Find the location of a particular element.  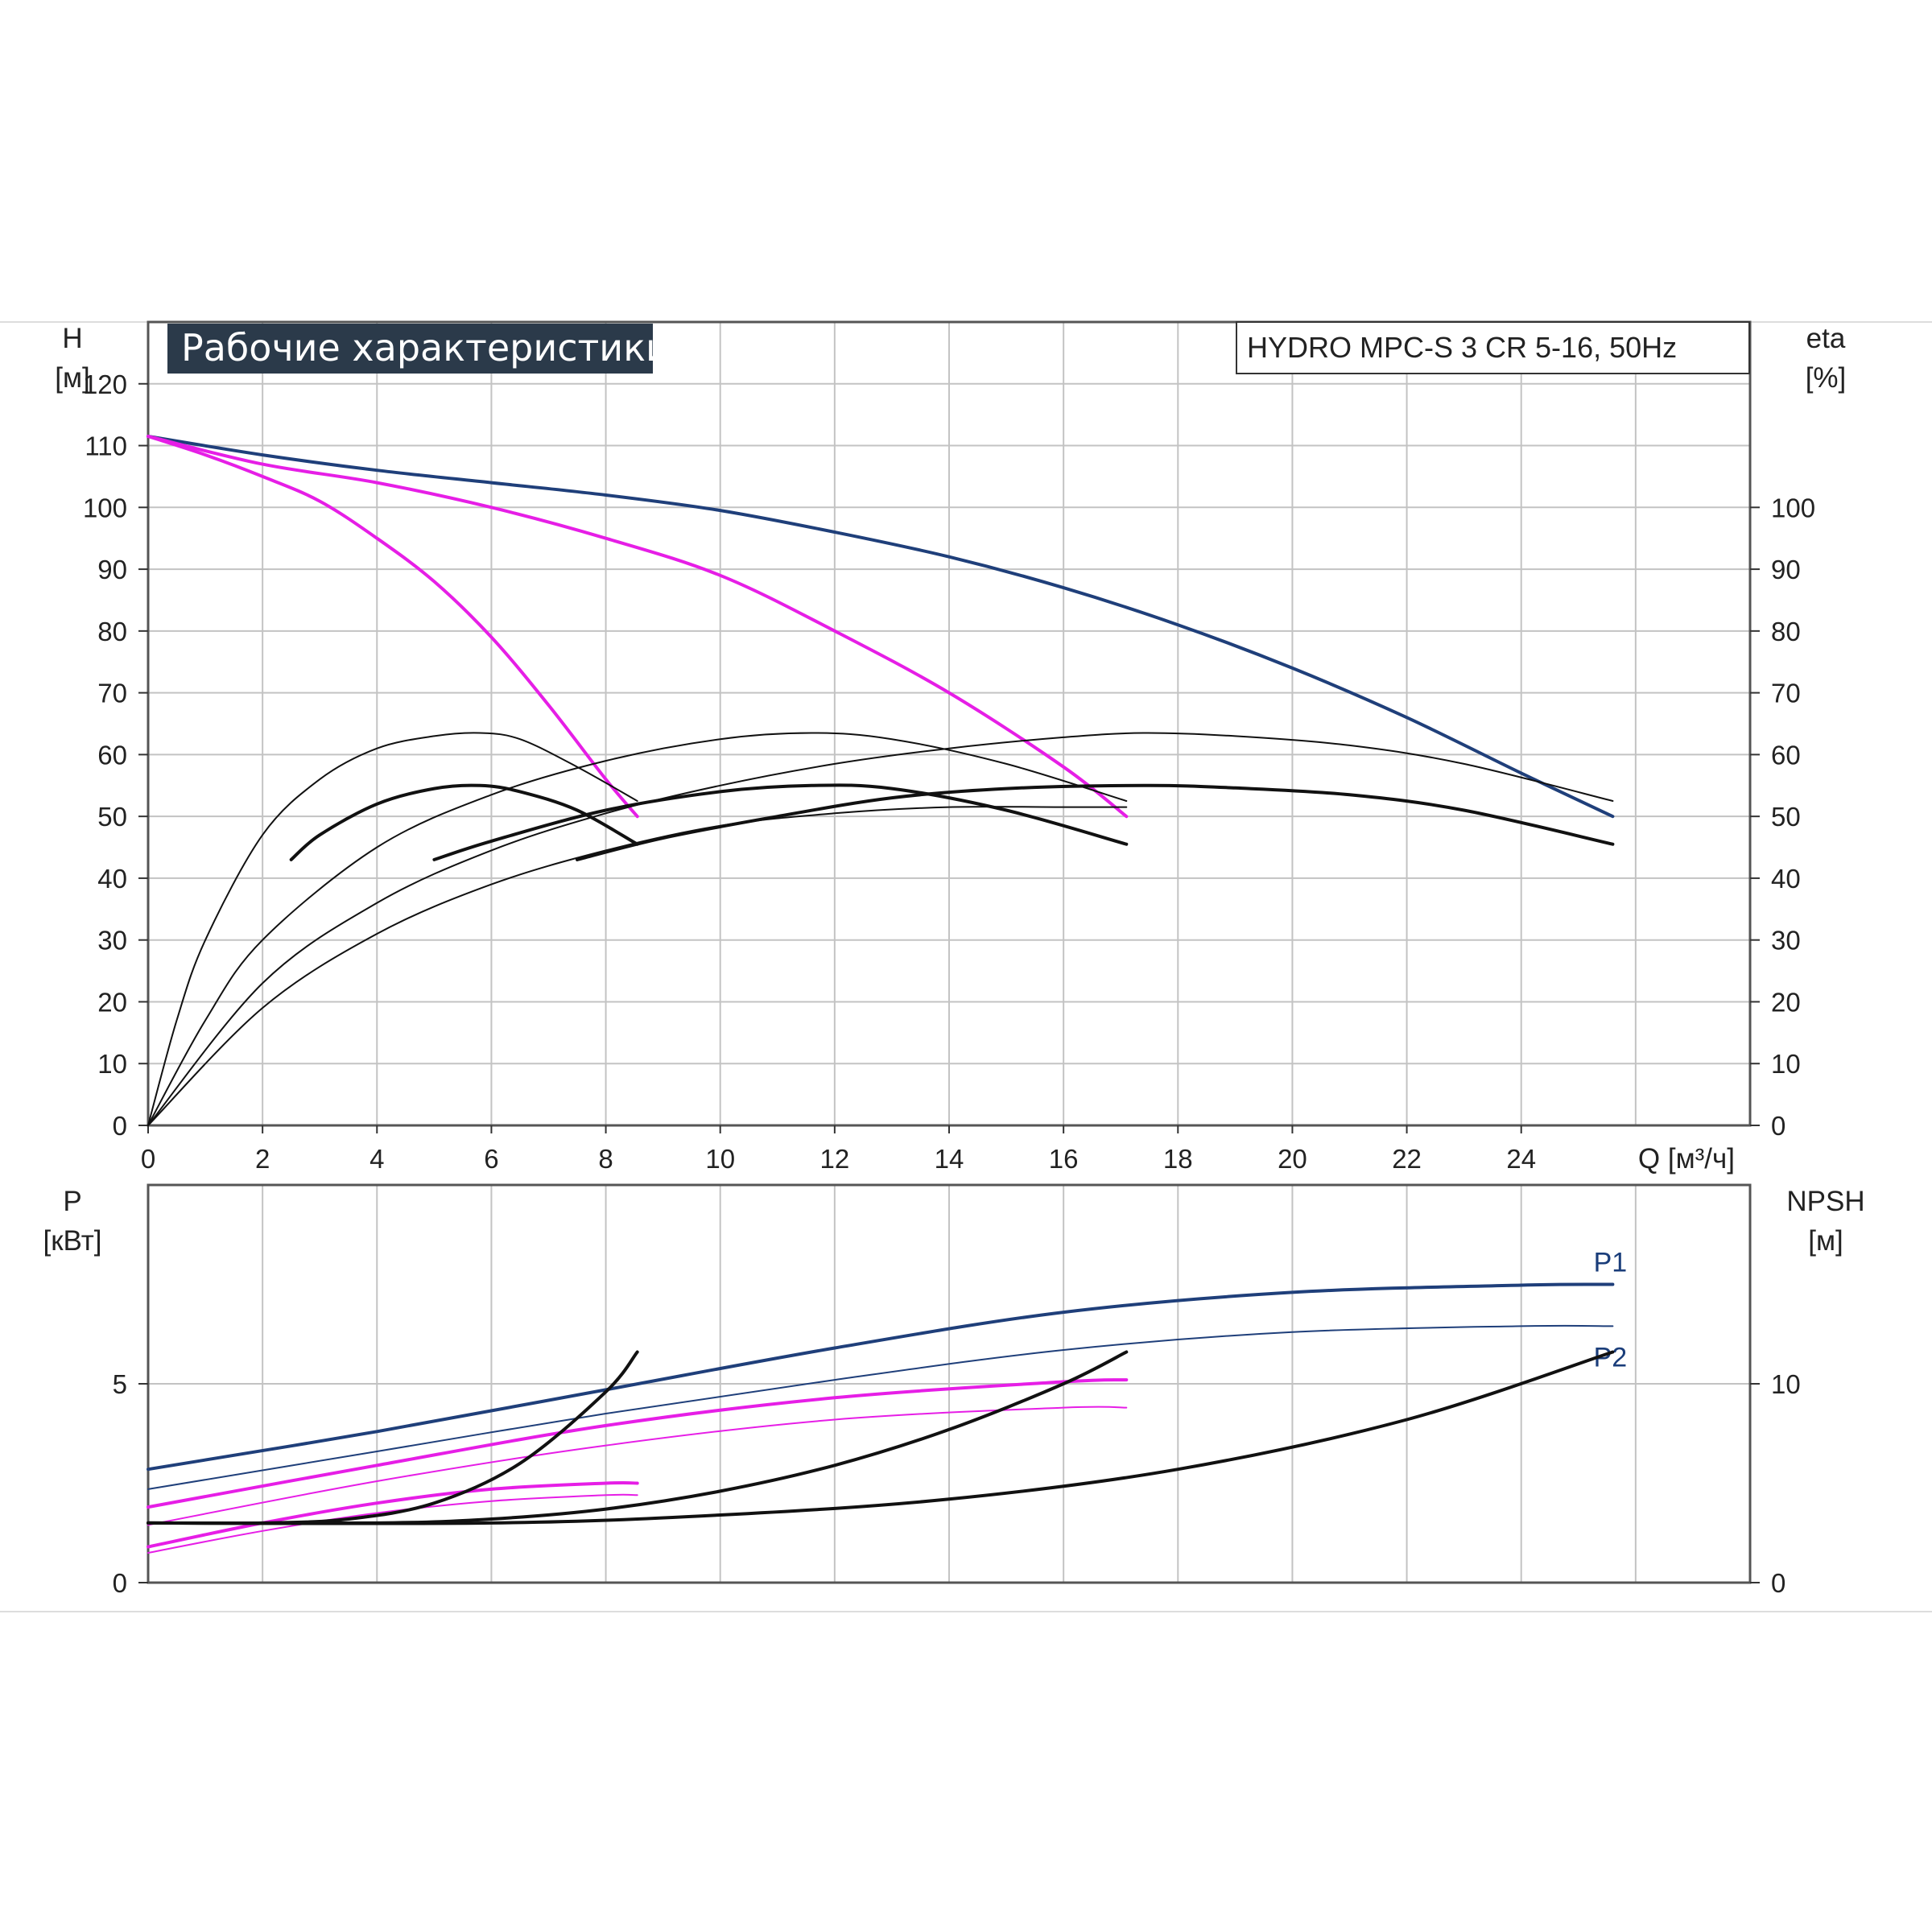

x-tick-label: 12 is located at coordinates (834, 1159).